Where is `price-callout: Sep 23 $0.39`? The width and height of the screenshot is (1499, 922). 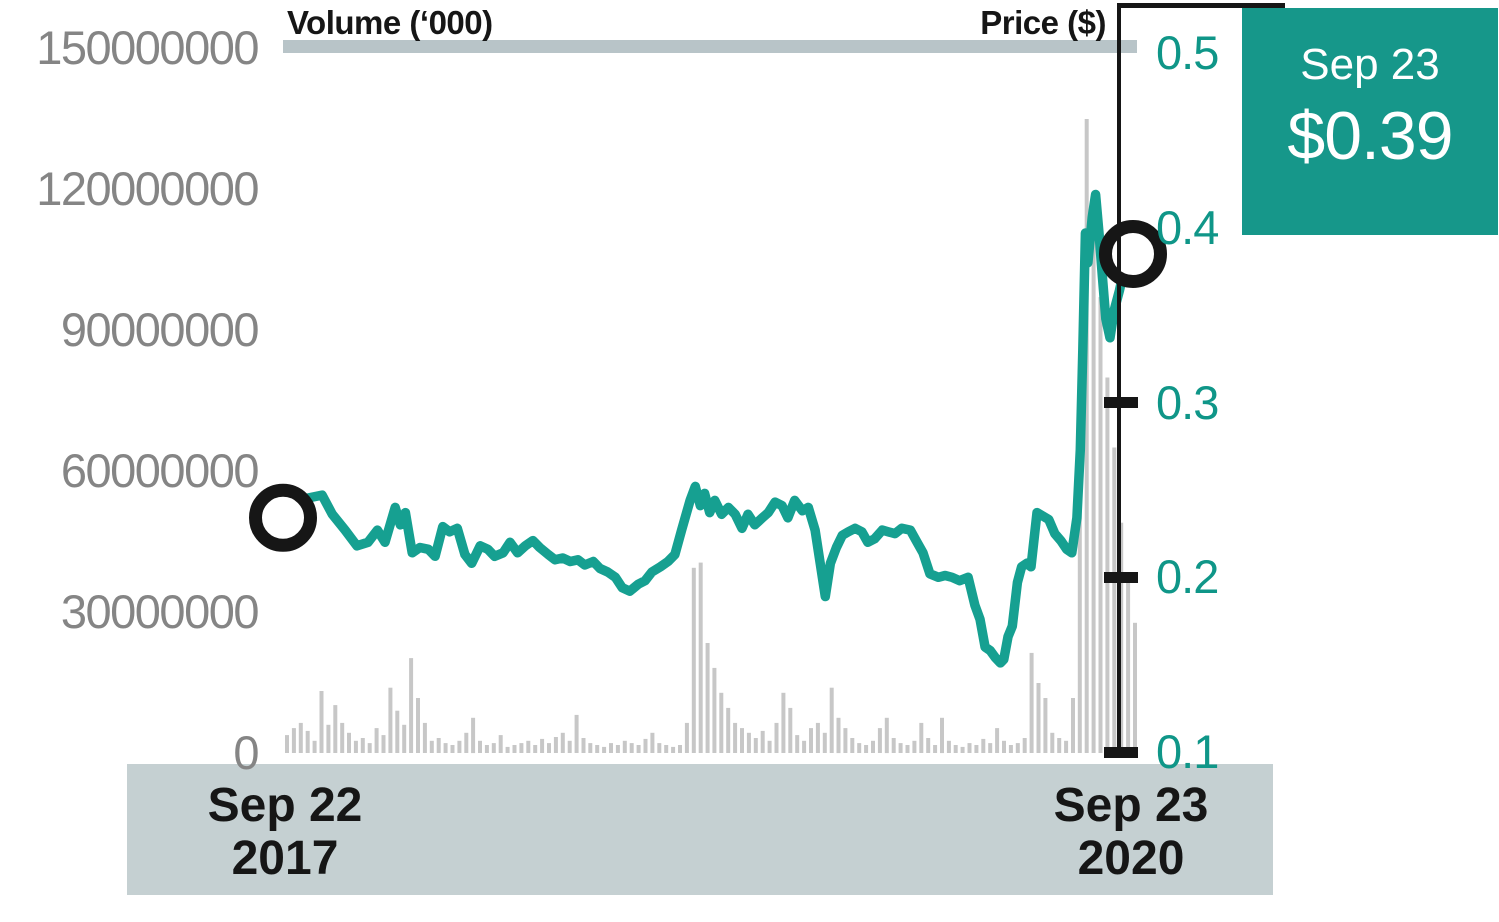
price-callout: Sep 23 $0.39 is located at coordinates (1370, 121).